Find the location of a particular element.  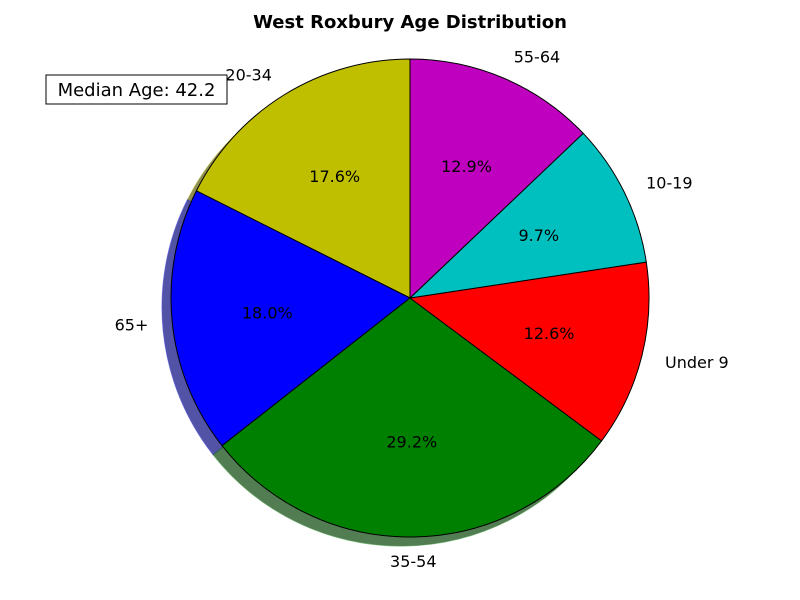

median-age-annotation: Median Age: 42.2 is located at coordinates (136, 89).